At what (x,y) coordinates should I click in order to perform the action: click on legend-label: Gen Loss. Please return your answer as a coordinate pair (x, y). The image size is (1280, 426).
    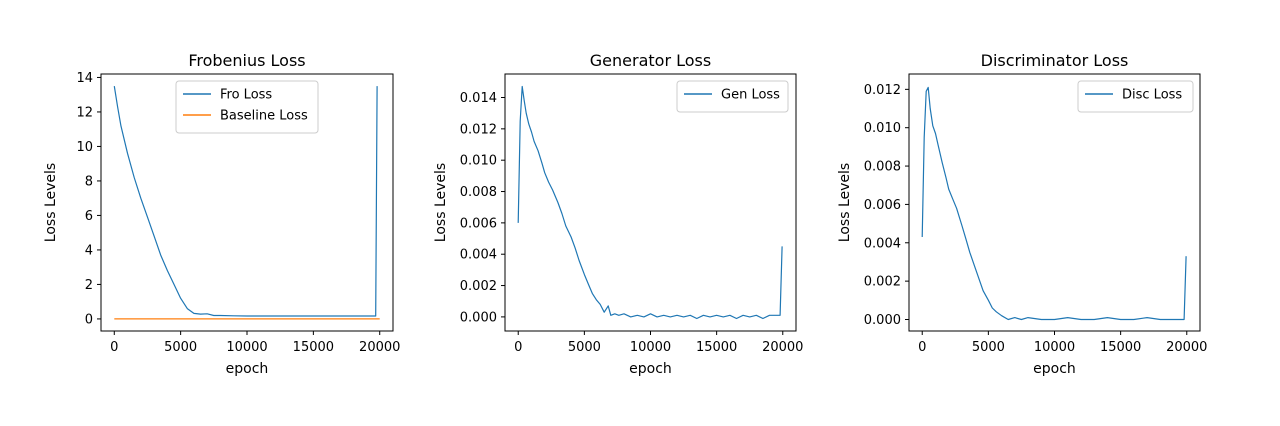
    Looking at the image, I should click on (750, 95).